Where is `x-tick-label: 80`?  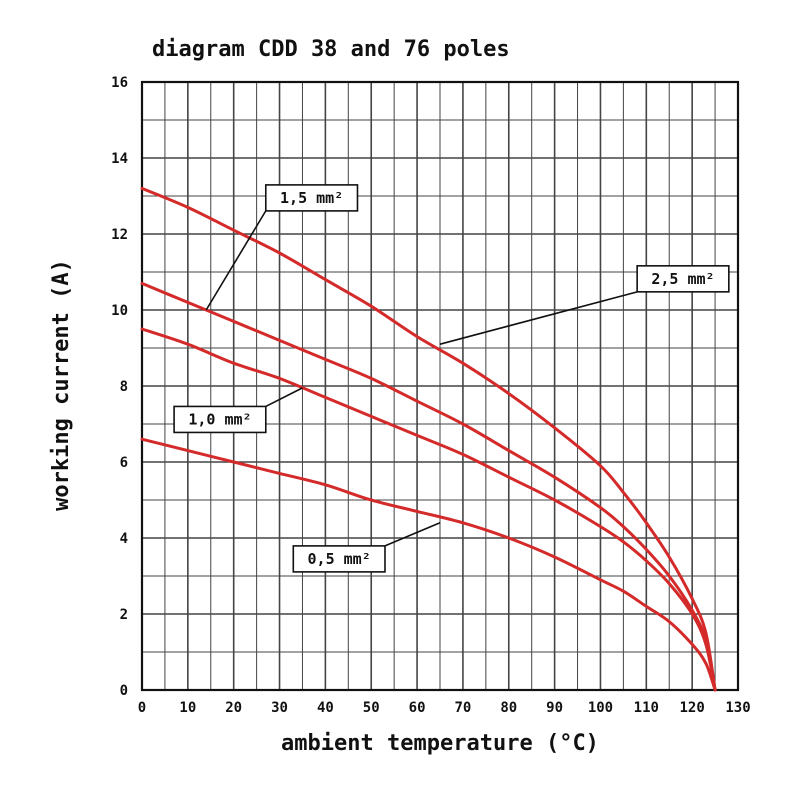
x-tick-label: 80 is located at coordinates (508, 708).